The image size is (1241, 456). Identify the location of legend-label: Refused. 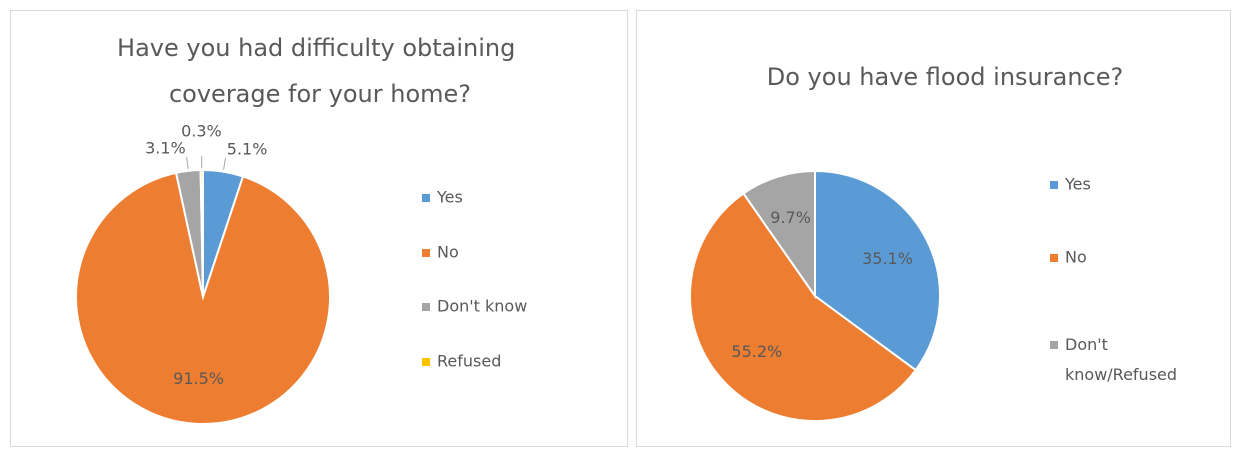
(469, 361).